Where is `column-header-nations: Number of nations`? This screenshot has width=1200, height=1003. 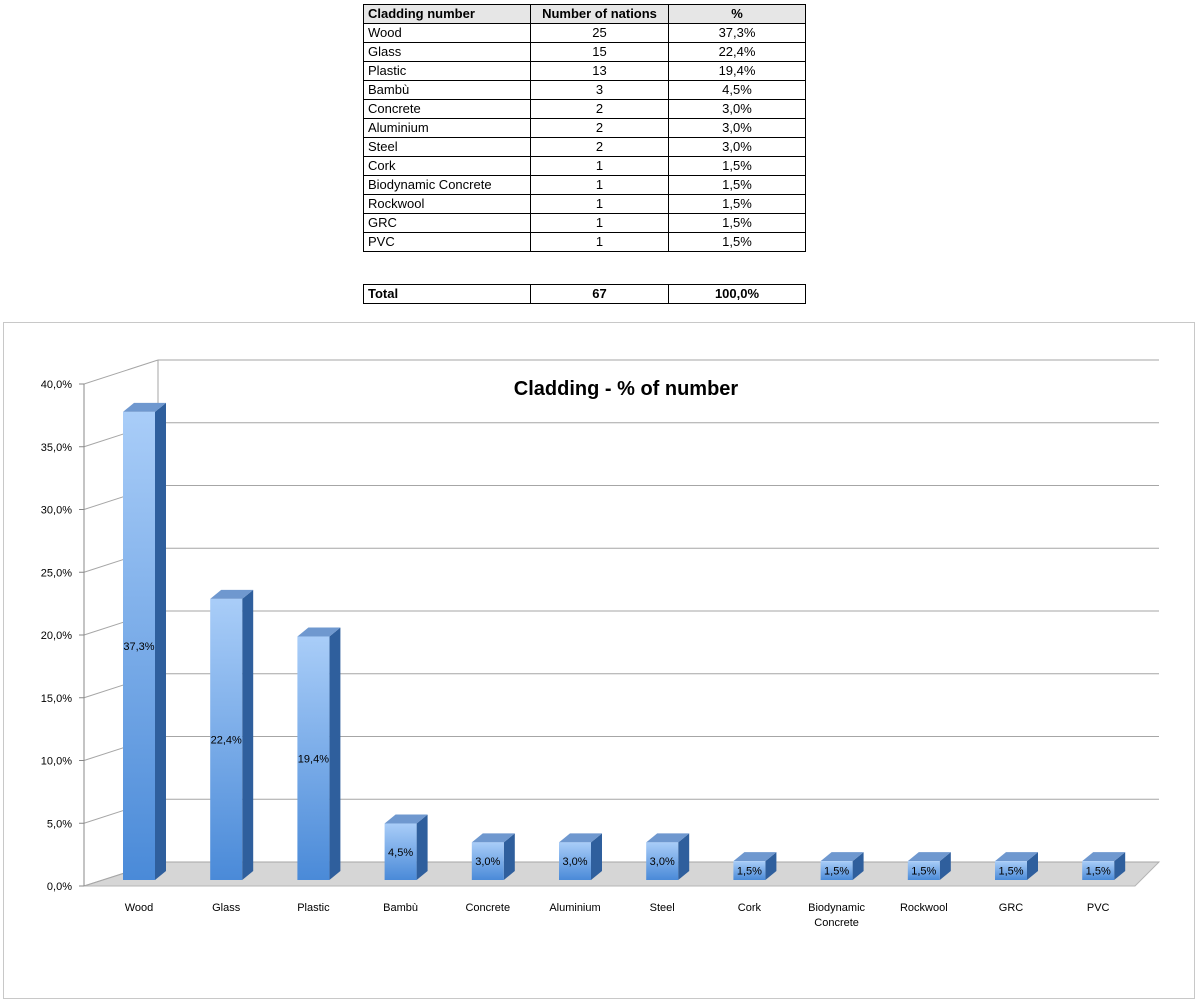 column-header-nations: Number of nations is located at coordinates (599, 14).